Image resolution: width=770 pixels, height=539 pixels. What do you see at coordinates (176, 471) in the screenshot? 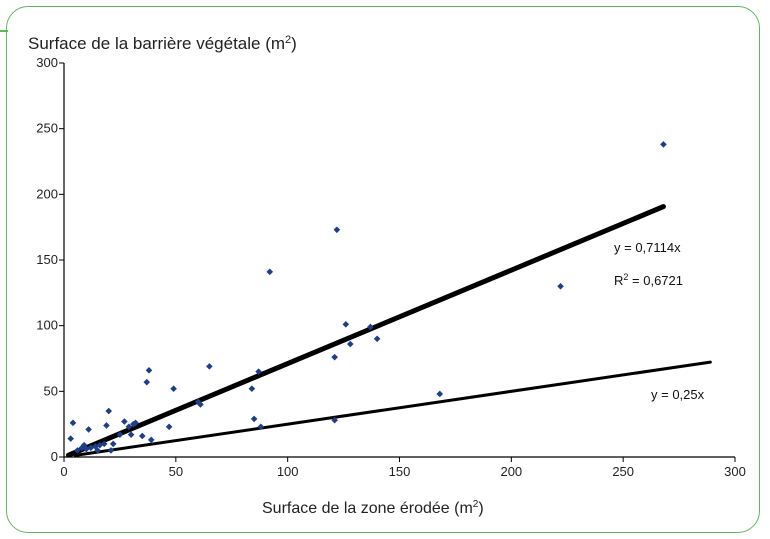
I see `x-tick-label: 50` at bounding box center [176, 471].